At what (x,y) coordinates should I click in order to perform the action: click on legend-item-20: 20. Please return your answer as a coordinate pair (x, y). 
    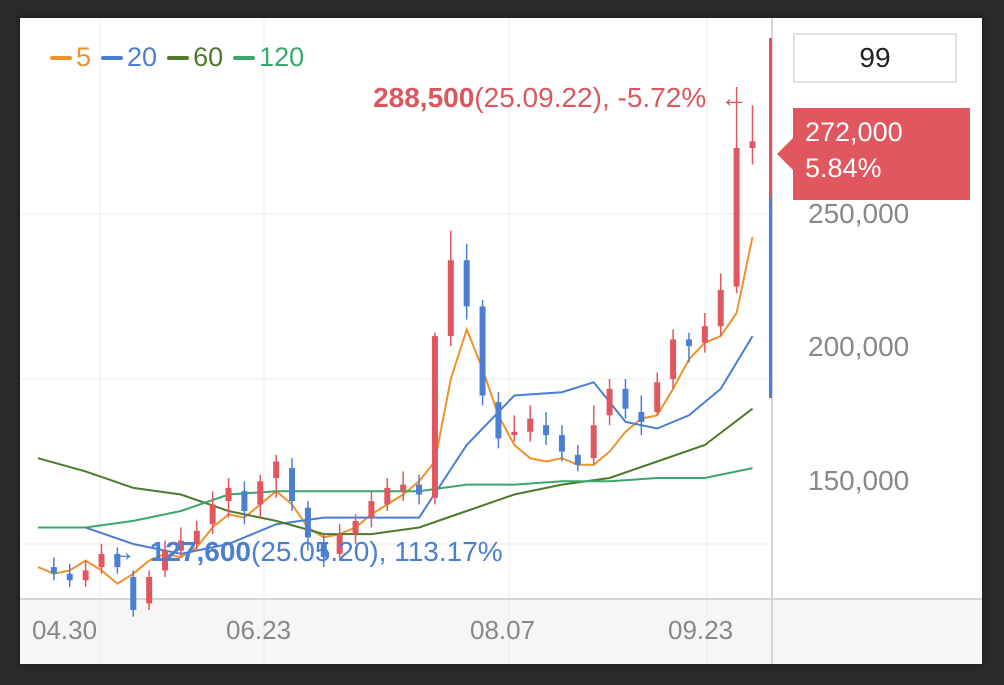
    Looking at the image, I should click on (129, 57).